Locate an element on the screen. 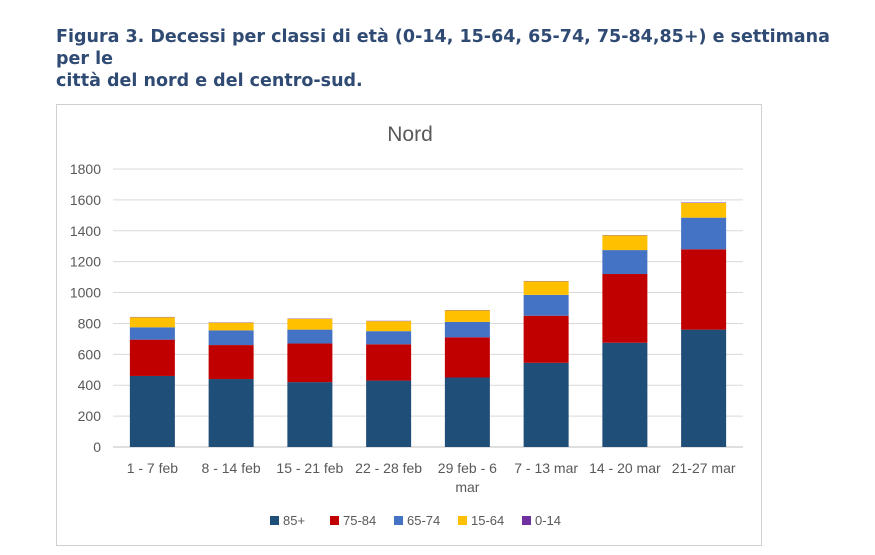 The height and width of the screenshot is (555, 875). x-tick-label: 21-27 mar is located at coordinates (704, 468).